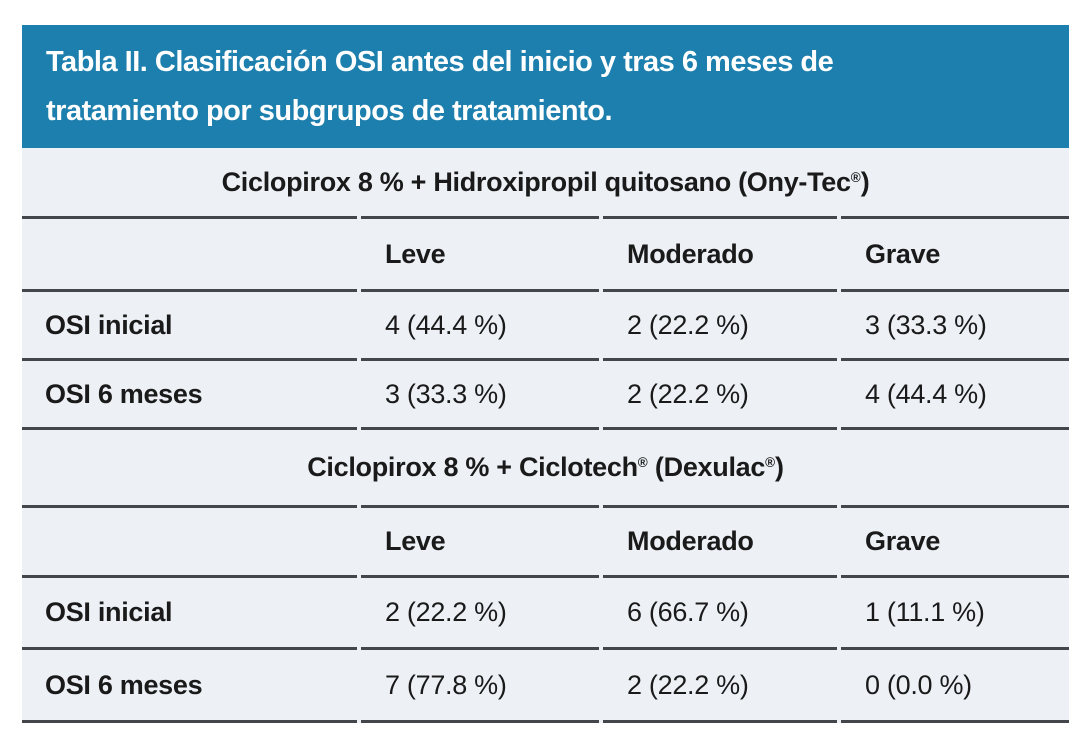 This screenshot has height=748, width=1087. Describe the element at coordinates (925, 612) in the screenshot. I see `data-cell-grave: 1 (11.1 %)` at that location.